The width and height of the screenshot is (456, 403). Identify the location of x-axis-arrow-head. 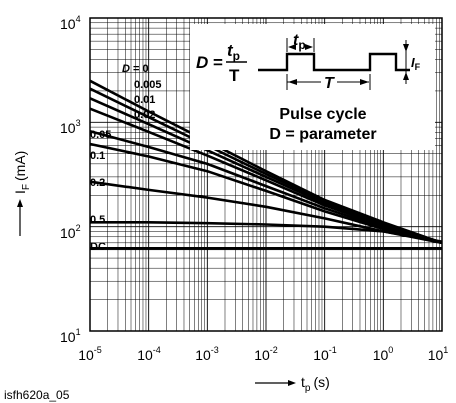
(292, 383).